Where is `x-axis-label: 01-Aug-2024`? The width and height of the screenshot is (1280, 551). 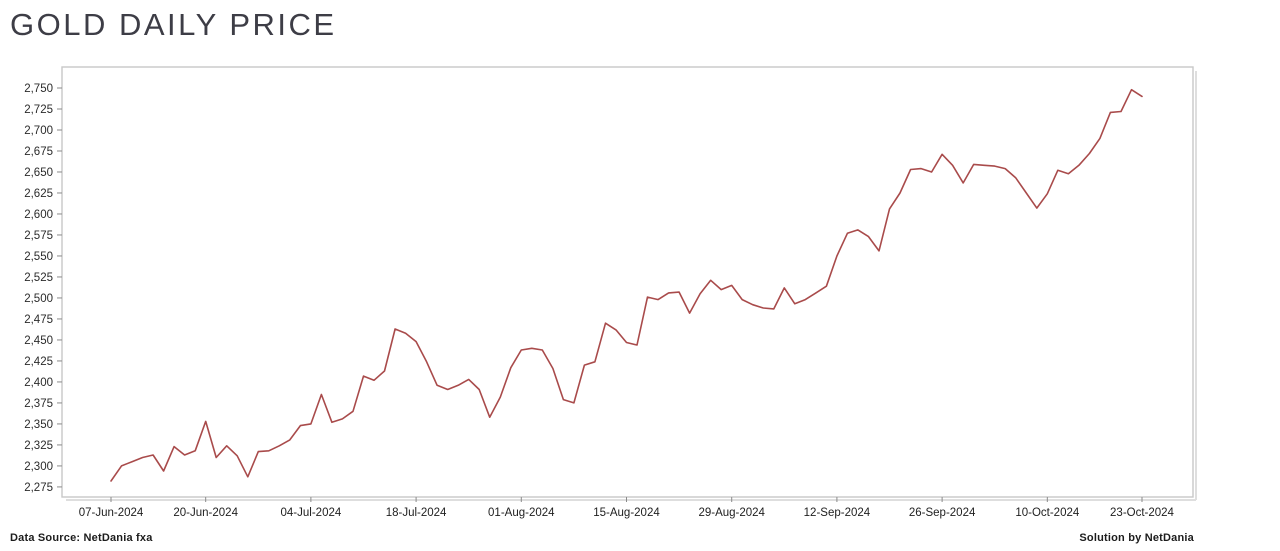 x-axis-label: 01-Aug-2024 is located at coordinates (521, 513).